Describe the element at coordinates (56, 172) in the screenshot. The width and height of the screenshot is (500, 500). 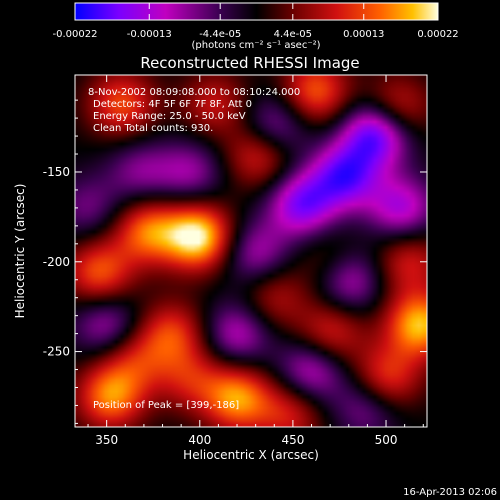
I see `y-tick-label: -150` at that location.